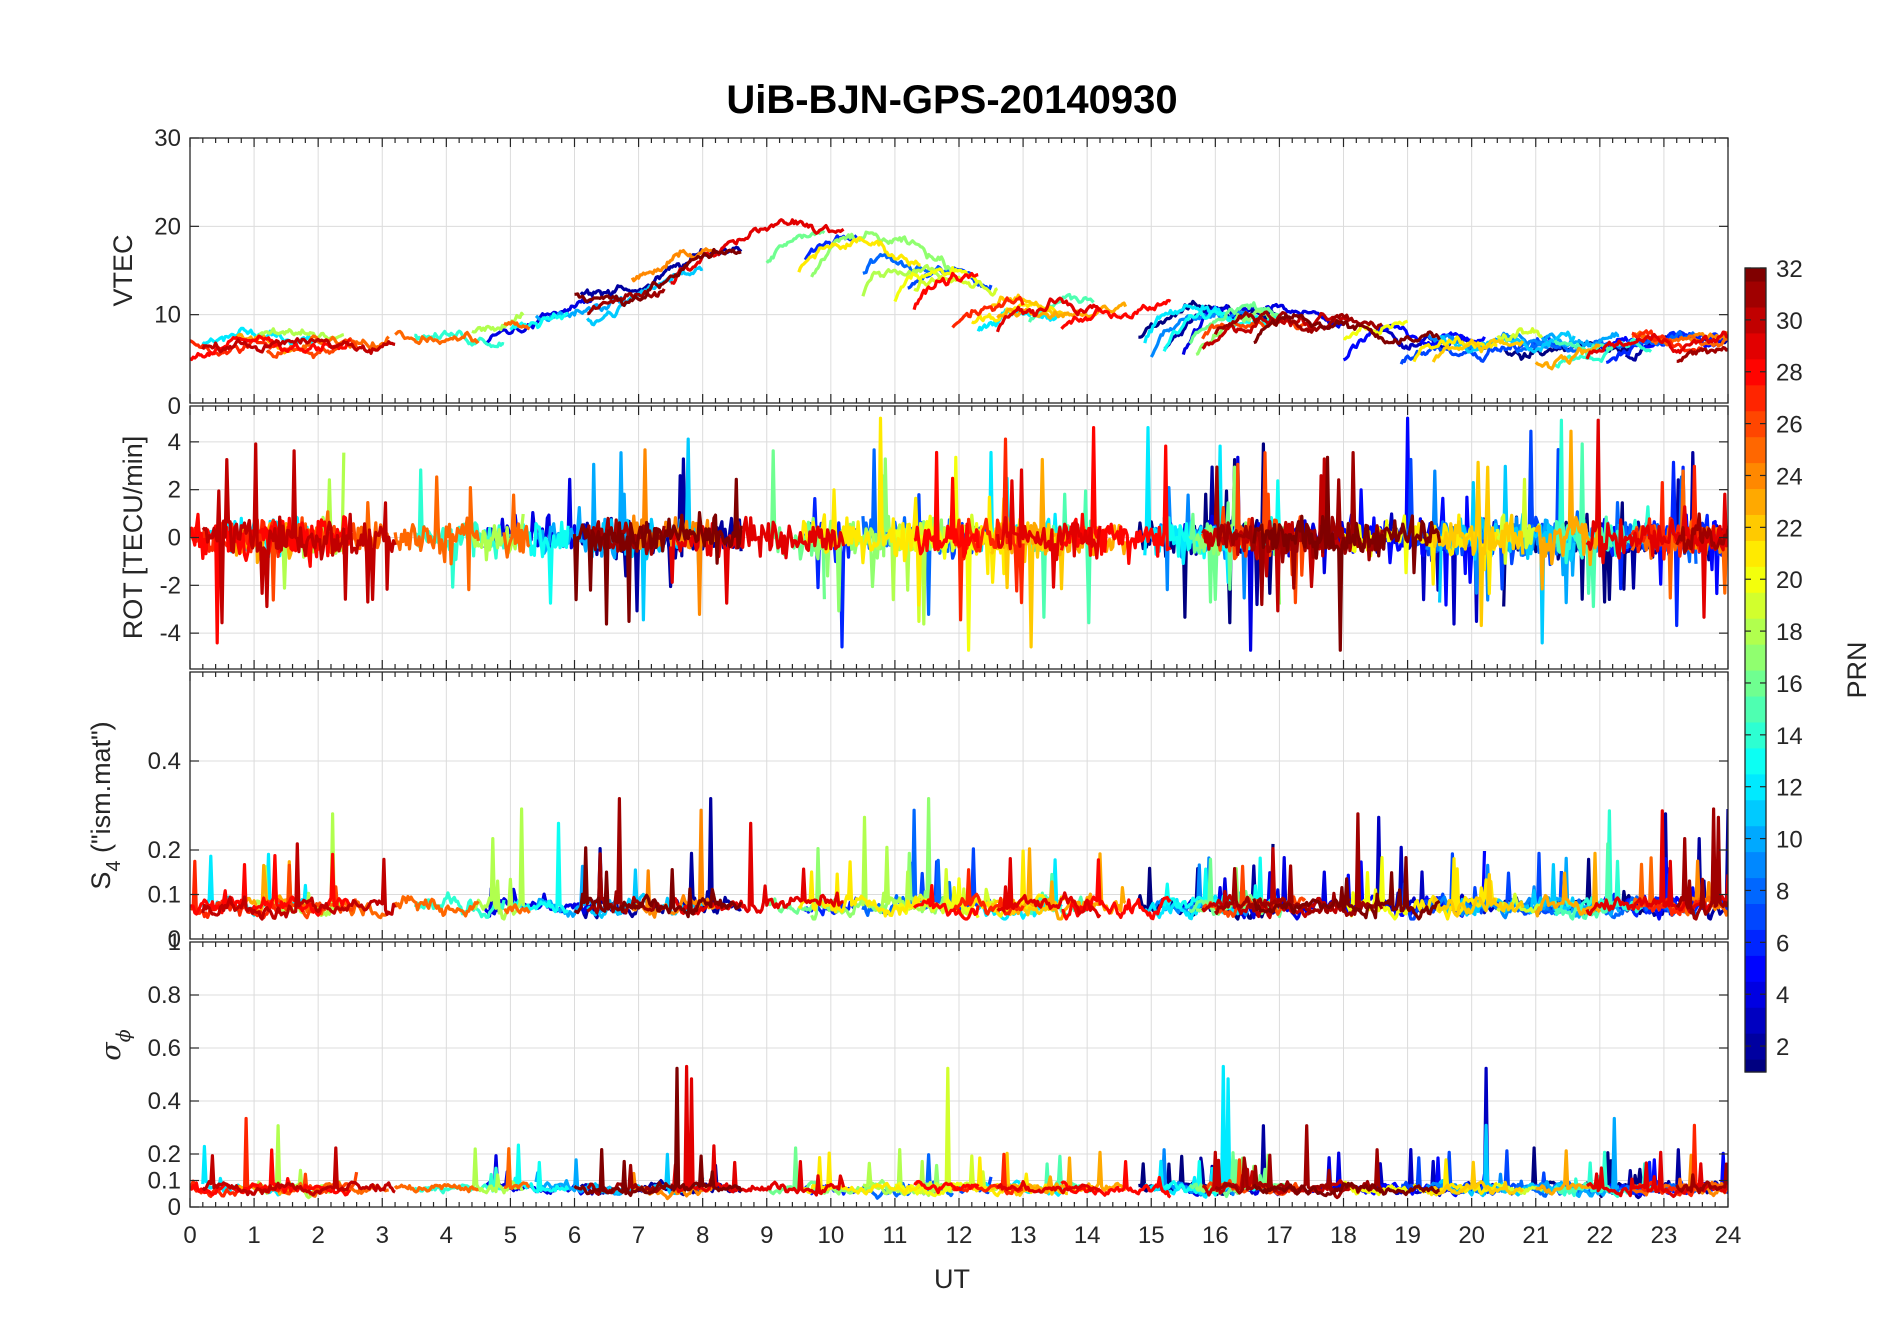  What do you see at coordinates (1789, 736) in the screenshot?
I see `colorbar-tick-label: 14` at bounding box center [1789, 736].